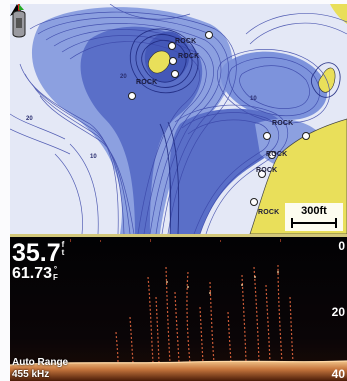 The height and width of the screenshot is (381, 347). Describe the element at coordinates (55, 273) in the screenshot. I see `temperature-unit: ° F` at that location.